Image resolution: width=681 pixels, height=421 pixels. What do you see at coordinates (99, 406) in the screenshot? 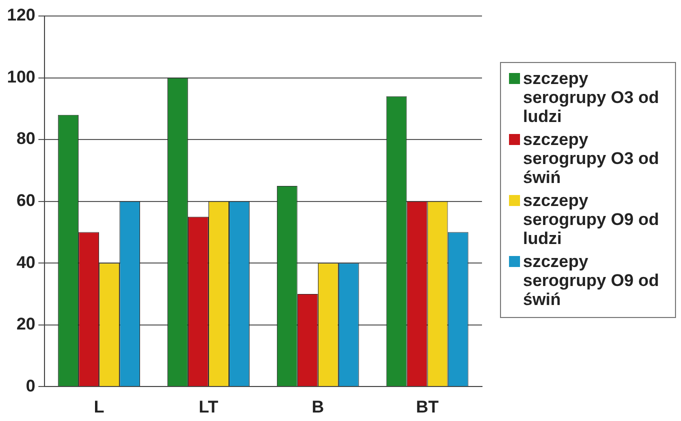
I see `x-tick-label: L` at bounding box center [99, 406].